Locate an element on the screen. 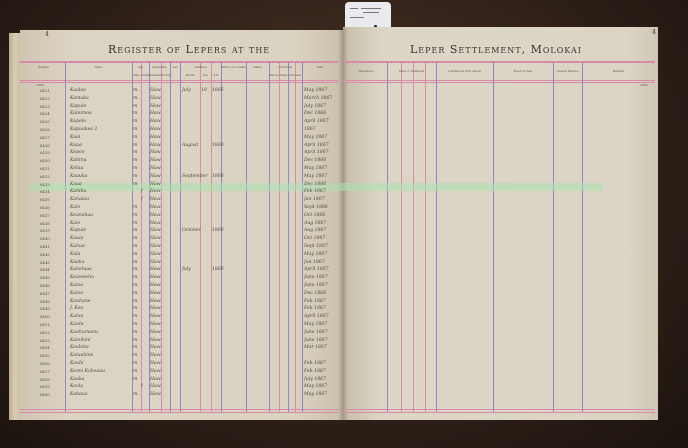 Image resolution: width=688 pixels, height=448 pixels. column-subheader: Day is located at coordinates (205, 75).